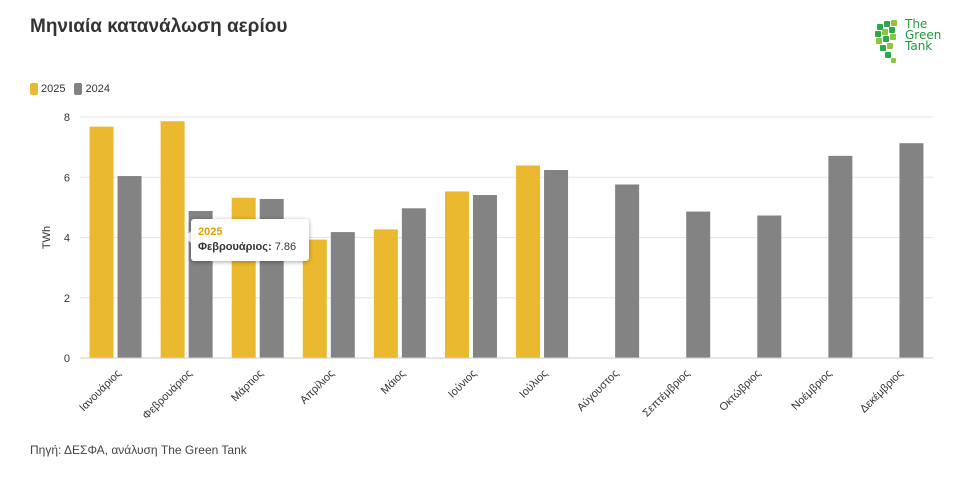 This screenshot has height=482, width=977. I want to click on logo-text: The Green Tank, so click(923, 35).